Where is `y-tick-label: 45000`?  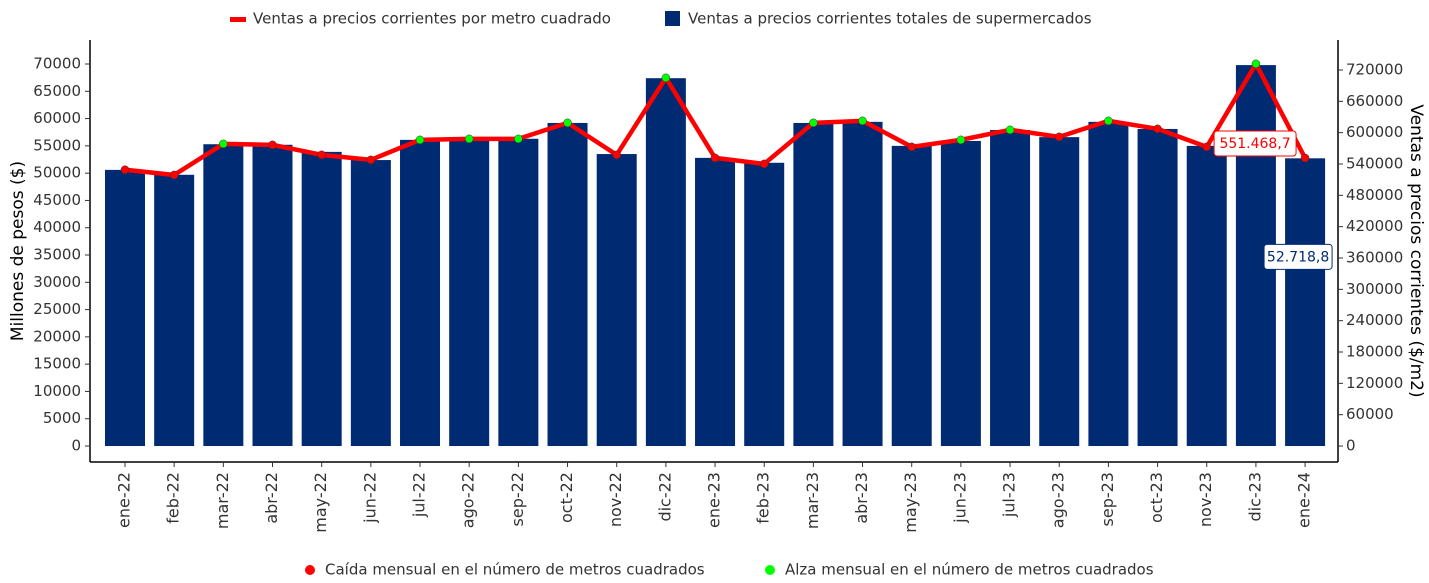
y-tick-label: 45000 is located at coordinates (57, 200).